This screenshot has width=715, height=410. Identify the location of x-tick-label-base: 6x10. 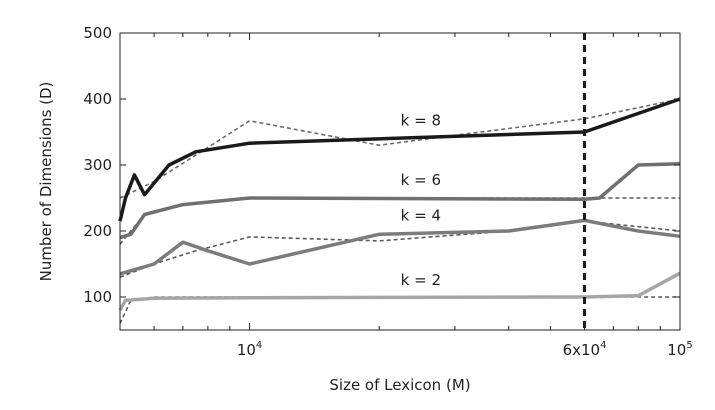
(582, 350).